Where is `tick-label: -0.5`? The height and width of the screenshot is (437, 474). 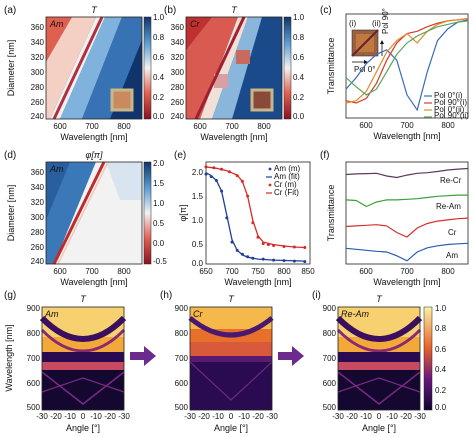 tick-label: -0.5 is located at coordinates (160, 261).